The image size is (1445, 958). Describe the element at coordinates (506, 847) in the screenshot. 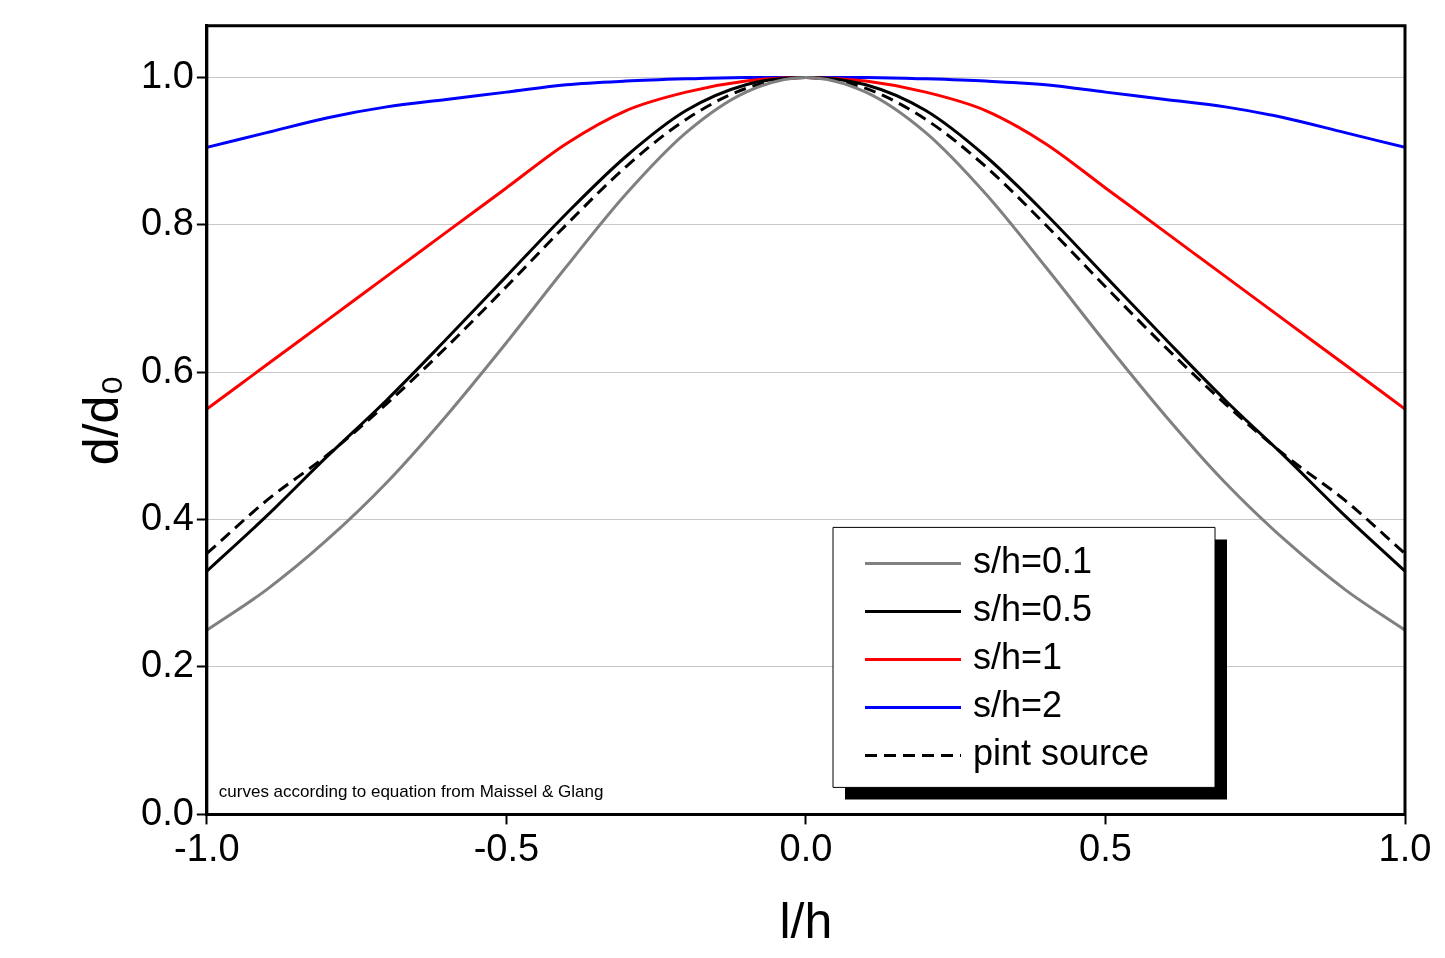

I see `x-tick-label: -0.5` at that location.